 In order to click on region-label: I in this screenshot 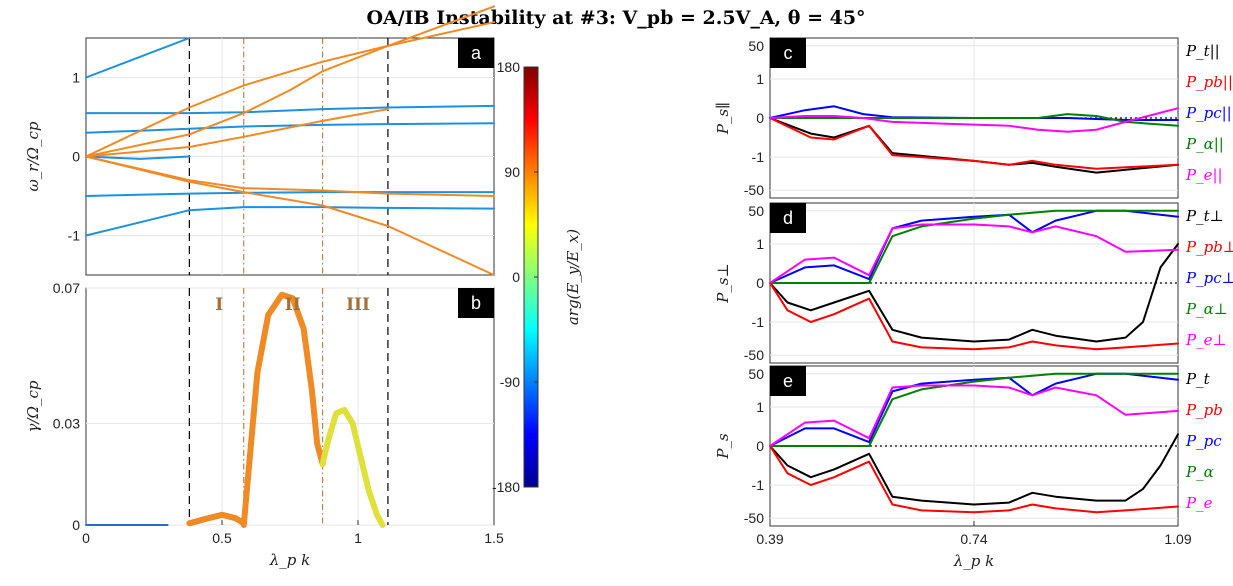, I will do `click(219, 305)`.